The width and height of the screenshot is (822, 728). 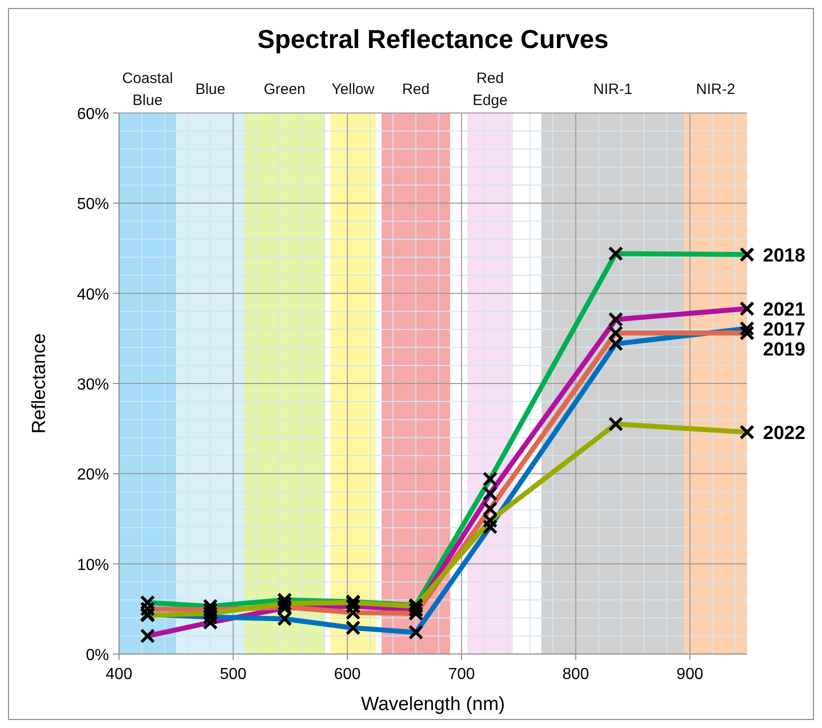 I want to click on chart-title: Spectral Reflectance Curves, so click(x=433, y=39).